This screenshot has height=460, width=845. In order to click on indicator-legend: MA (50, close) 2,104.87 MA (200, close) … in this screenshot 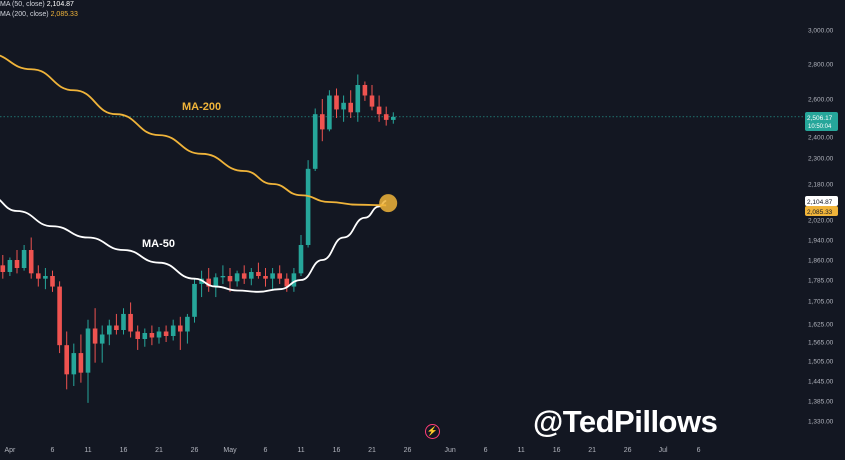, I will do `click(39, 10)`.